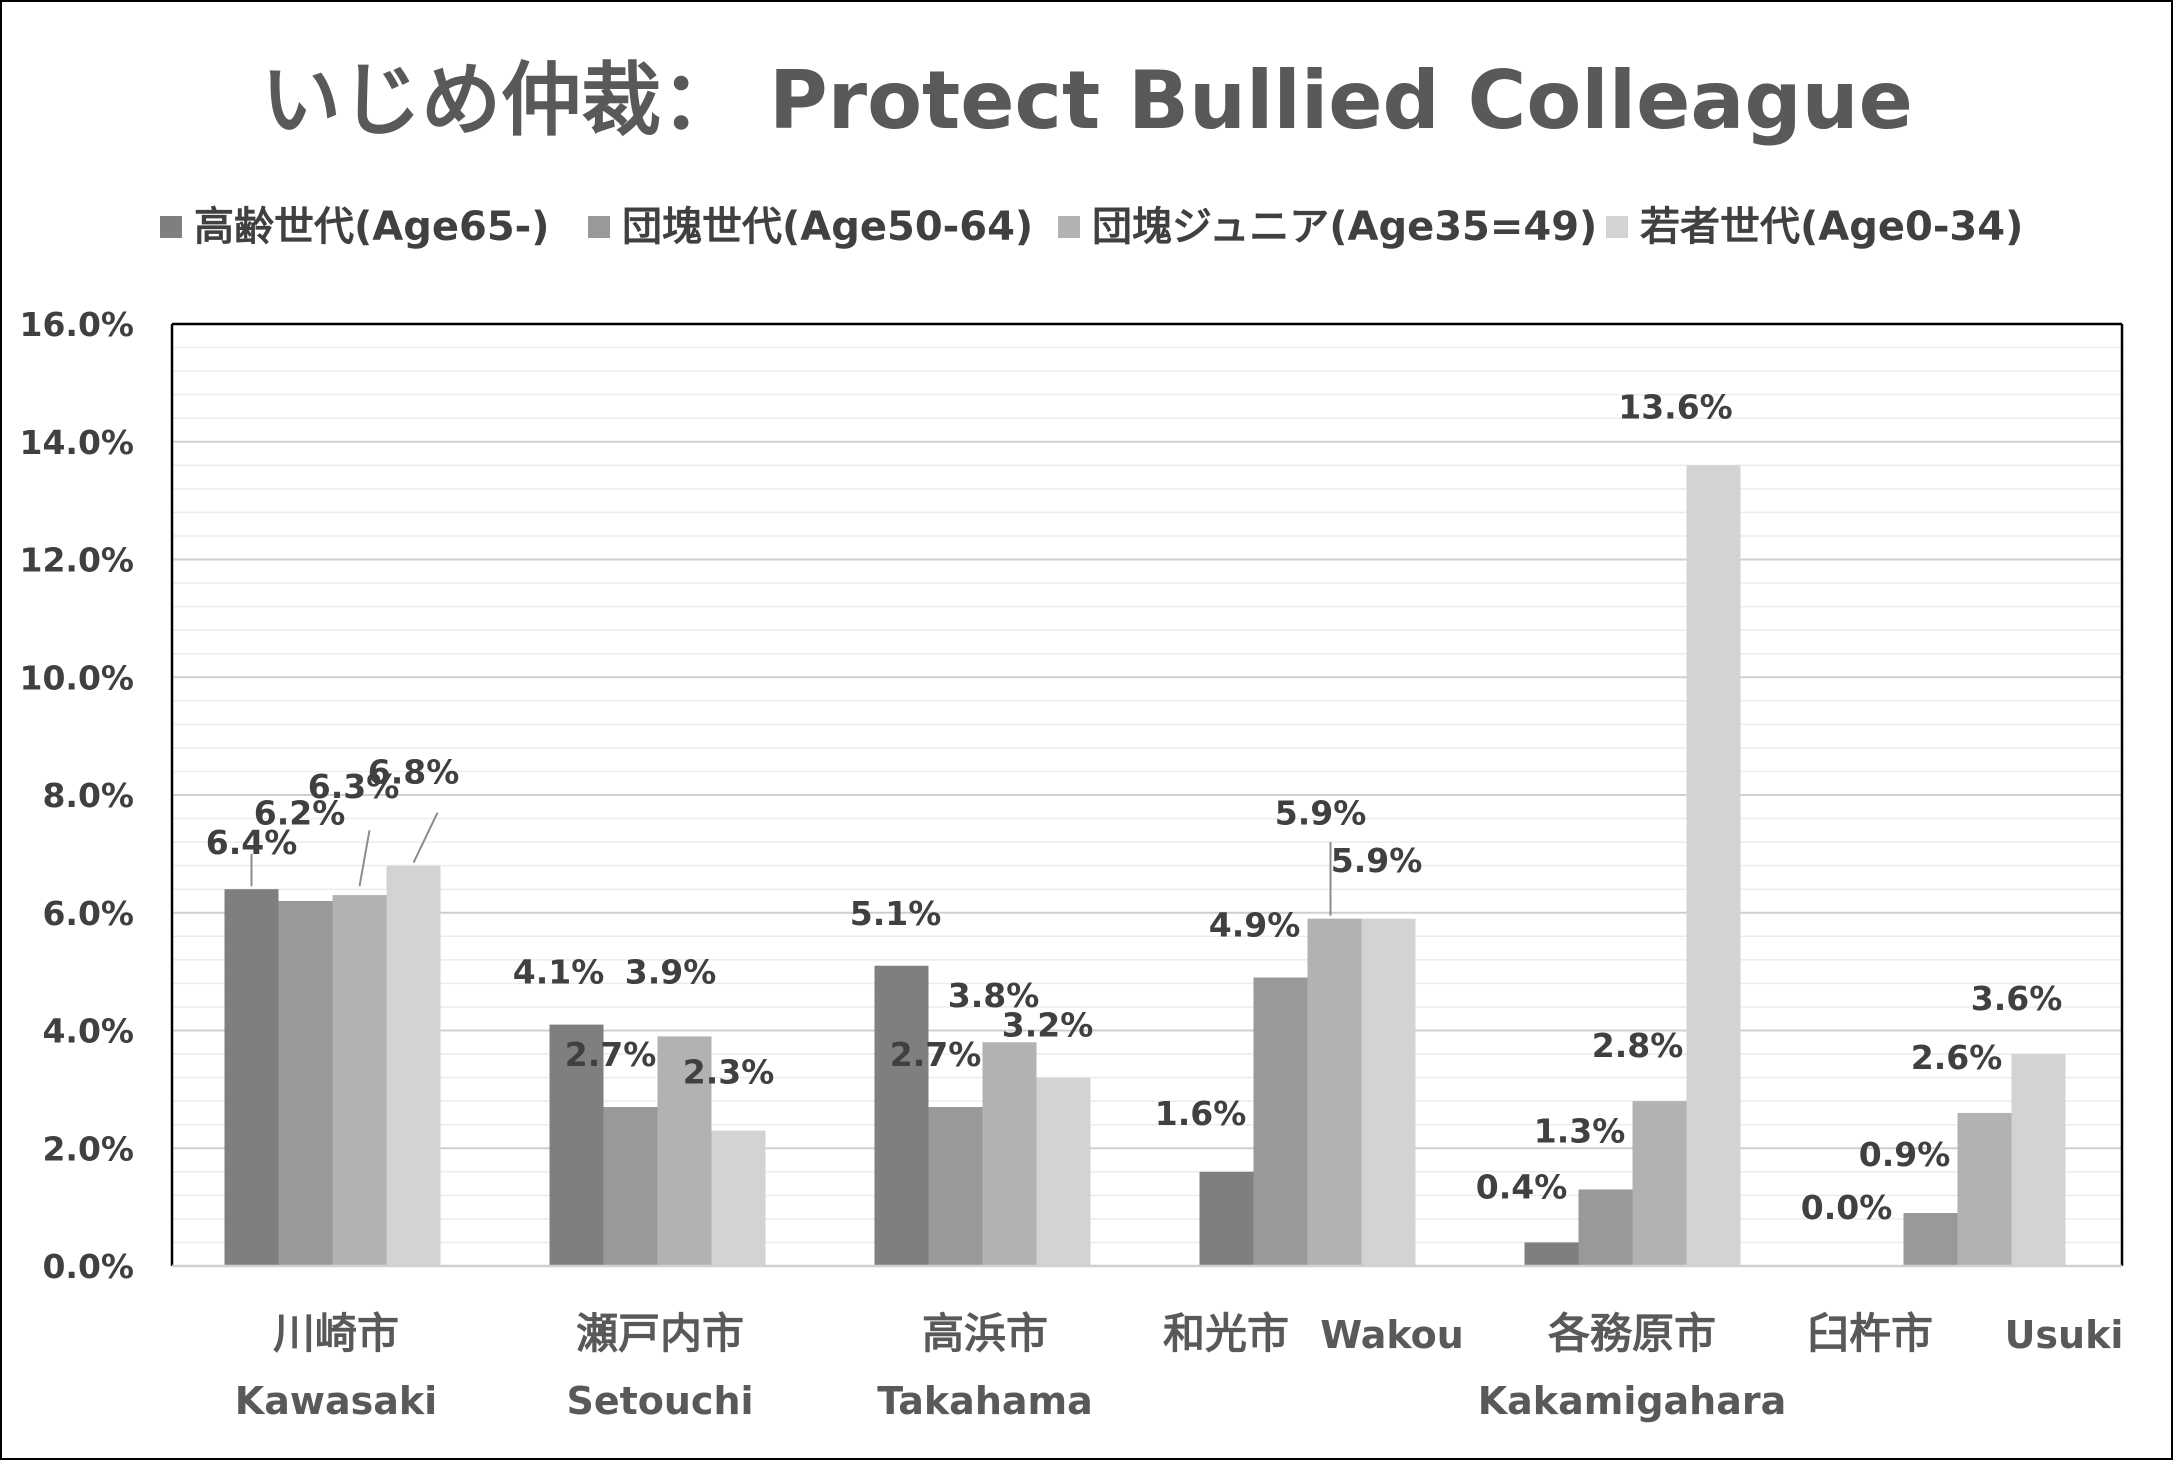 The width and height of the screenshot is (2173, 1460). I want to click on category-label-en-4: Wakou, so click(1392, 1335).